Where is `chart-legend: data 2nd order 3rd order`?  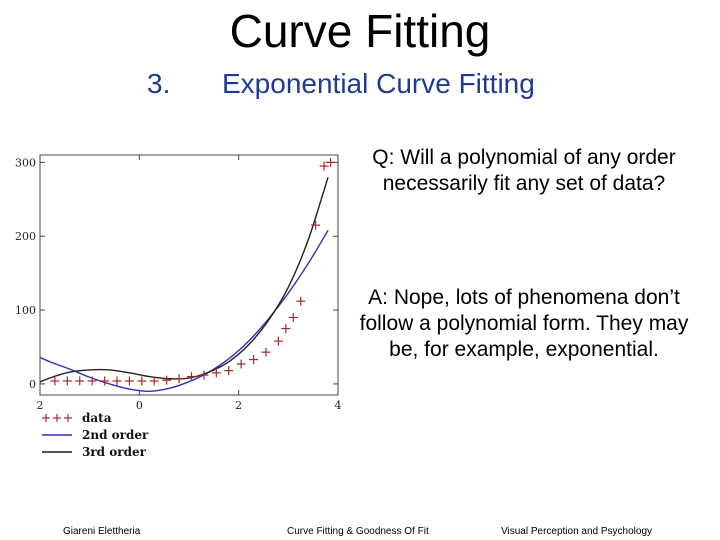
chart-legend: data 2nd order 3rd order is located at coordinates (95, 435).